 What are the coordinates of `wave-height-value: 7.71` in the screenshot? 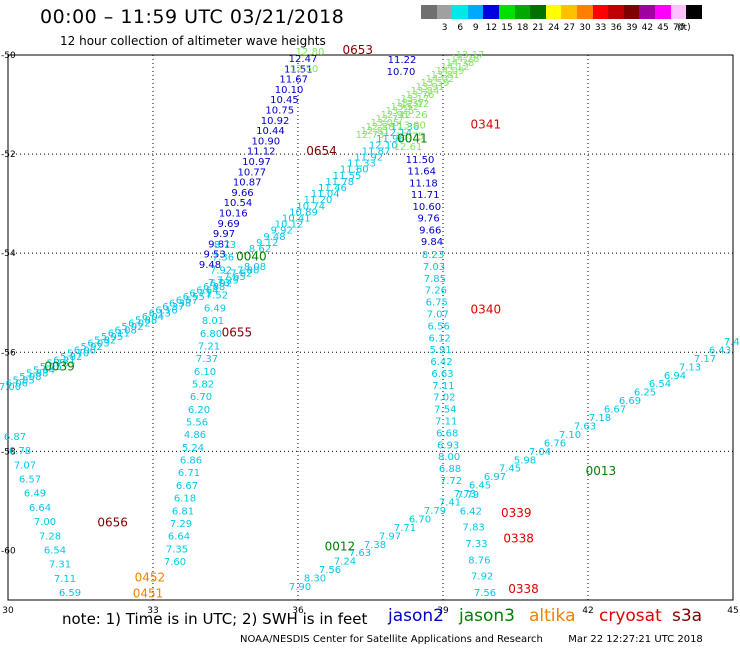 It's located at (405, 528).